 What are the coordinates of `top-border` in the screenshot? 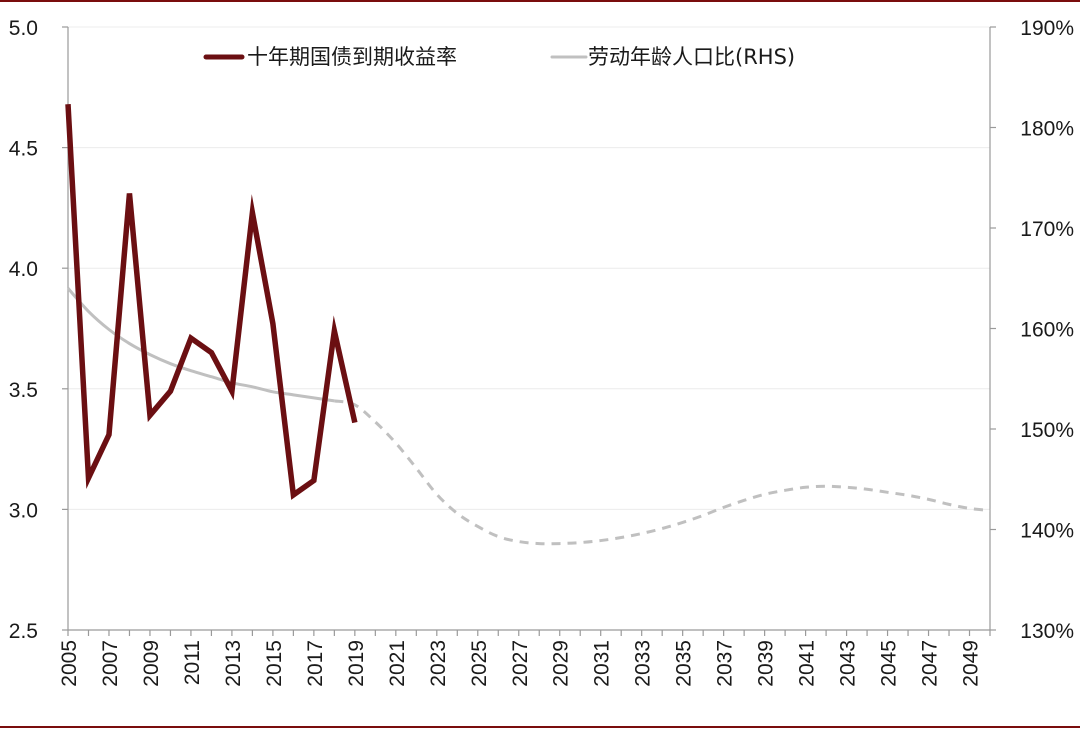 It's located at (540, 1).